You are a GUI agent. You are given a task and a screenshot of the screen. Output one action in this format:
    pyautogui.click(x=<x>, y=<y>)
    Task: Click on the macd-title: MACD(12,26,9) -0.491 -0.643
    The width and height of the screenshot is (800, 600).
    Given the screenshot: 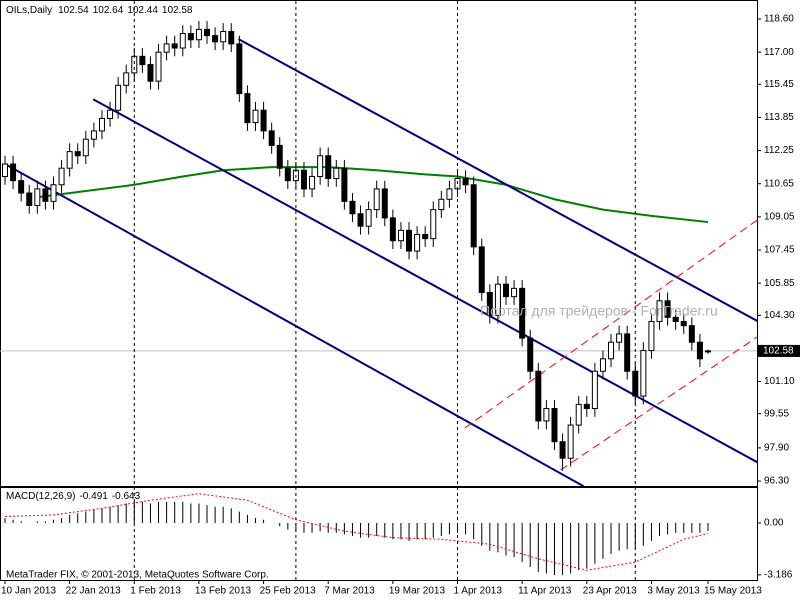 What is the action you would take?
    pyautogui.click(x=73, y=496)
    